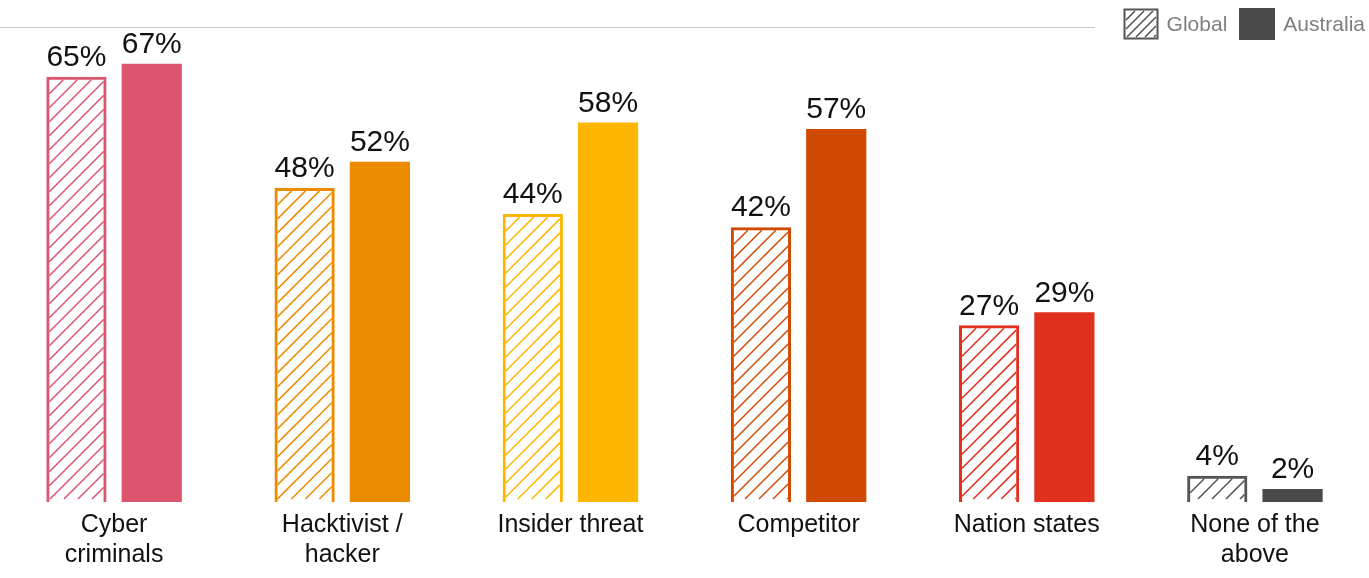 The image size is (1369, 578). Describe the element at coordinates (76, 55) in the screenshot. I see `data-label: 65%` at that location.